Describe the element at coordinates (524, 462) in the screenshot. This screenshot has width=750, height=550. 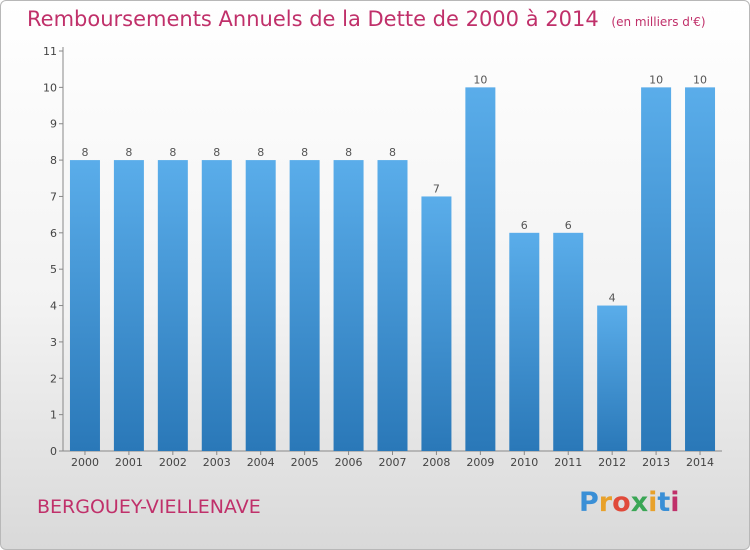
I see `x-tick-label: 2010` at that location.